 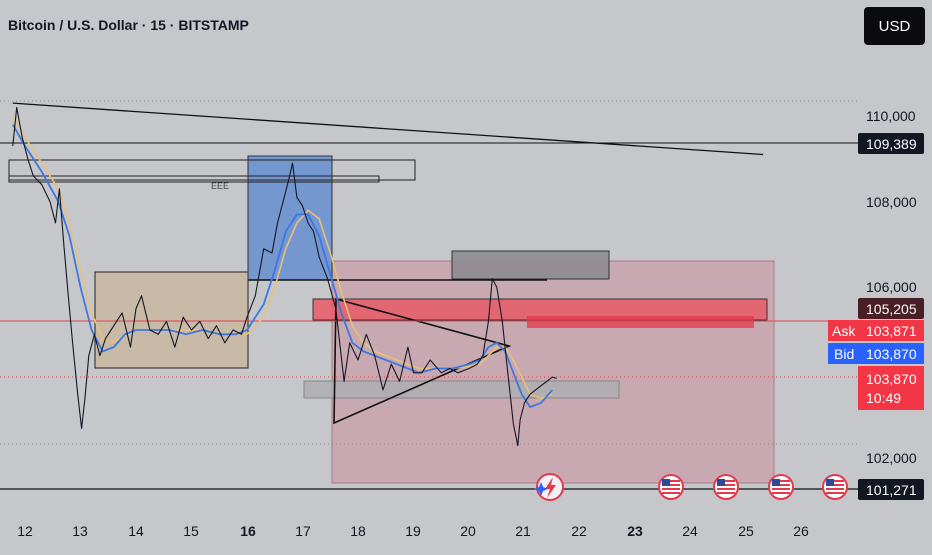 I want to click on eee-label: EEE, so click(x=220, y=186).